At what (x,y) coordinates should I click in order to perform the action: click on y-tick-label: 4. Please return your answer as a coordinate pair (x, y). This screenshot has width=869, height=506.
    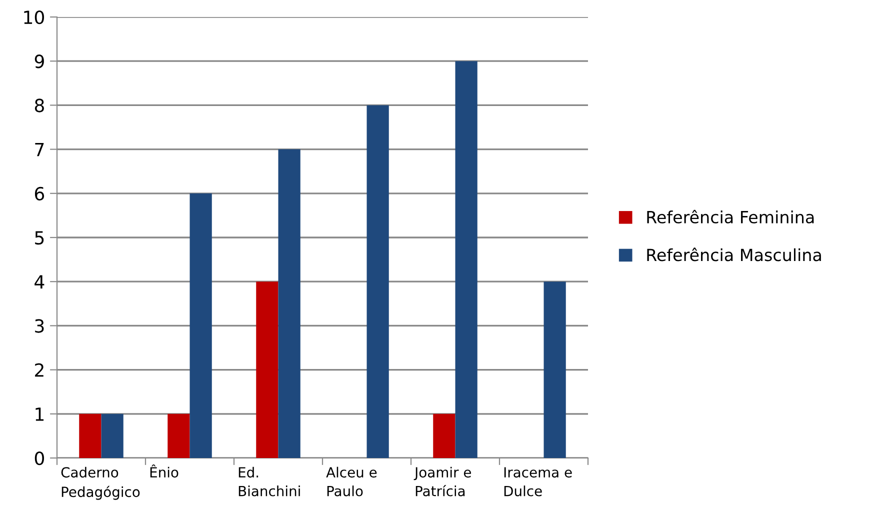
    Looking at the image, I should click on (39, 281).